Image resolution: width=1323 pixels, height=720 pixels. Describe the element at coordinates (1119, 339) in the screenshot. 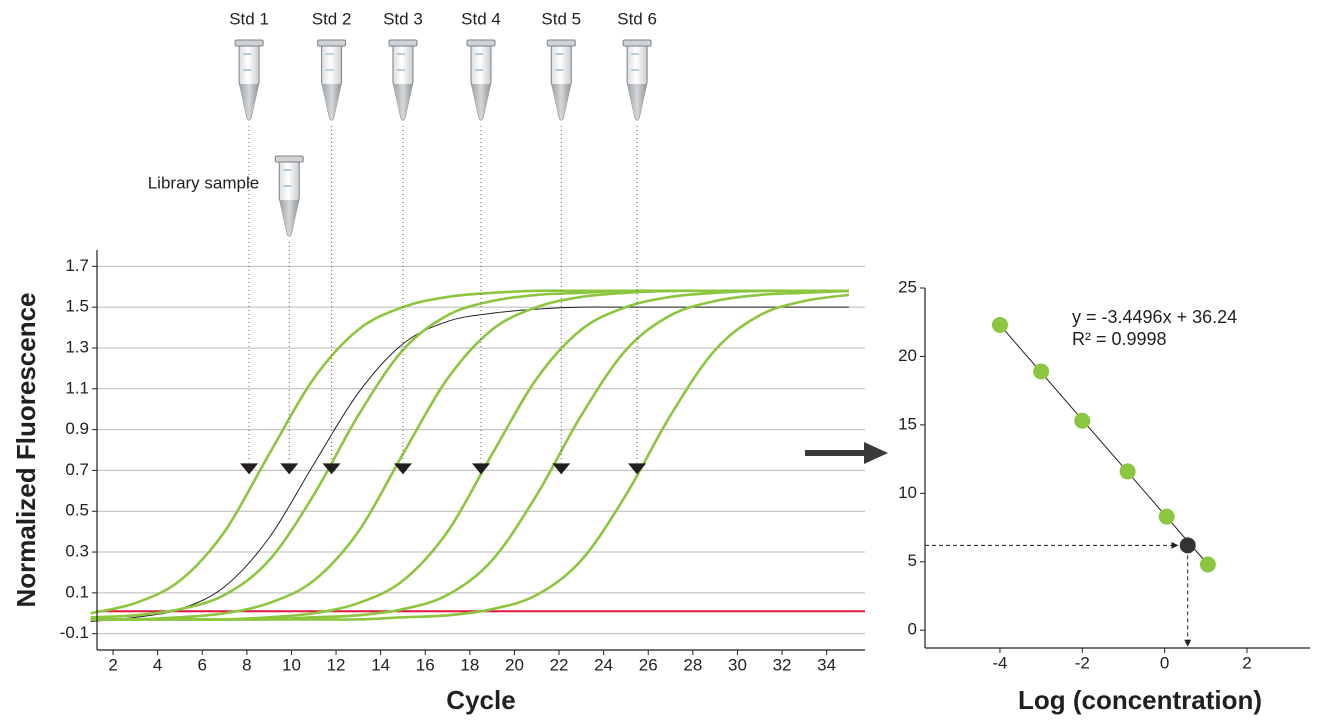

I see `r-squared: R² = 0.9998` at that location.